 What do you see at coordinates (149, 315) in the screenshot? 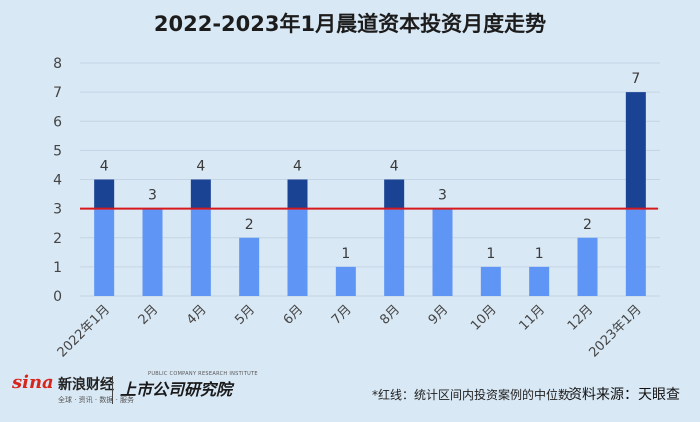
I see `x-tick-label: 2月` at bounding box center [149, 315].